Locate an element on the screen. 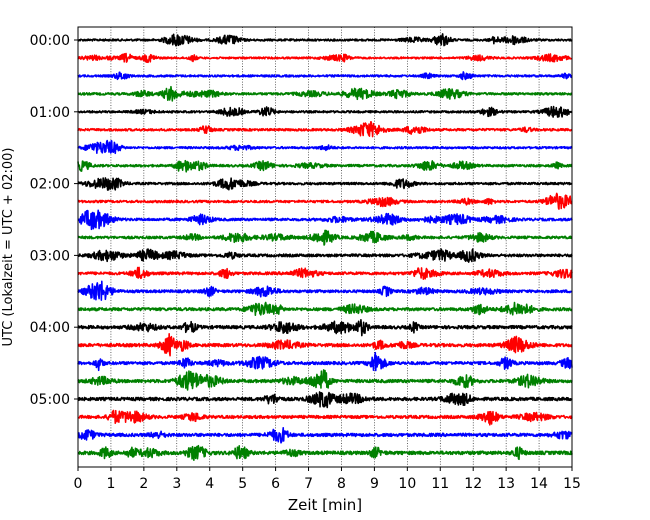  x-tick-label: 7 is located at coordinates (308, 484).